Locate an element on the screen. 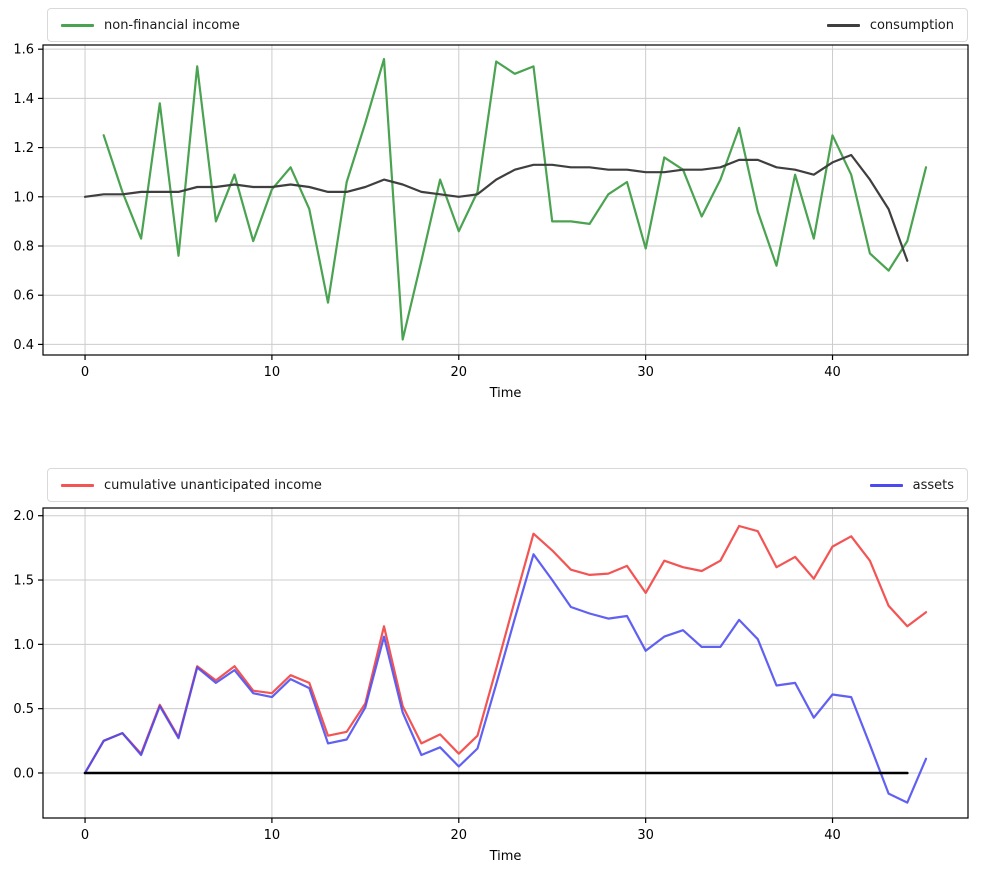  legend-entry-assets: assets is located at coordinates (911, 485).